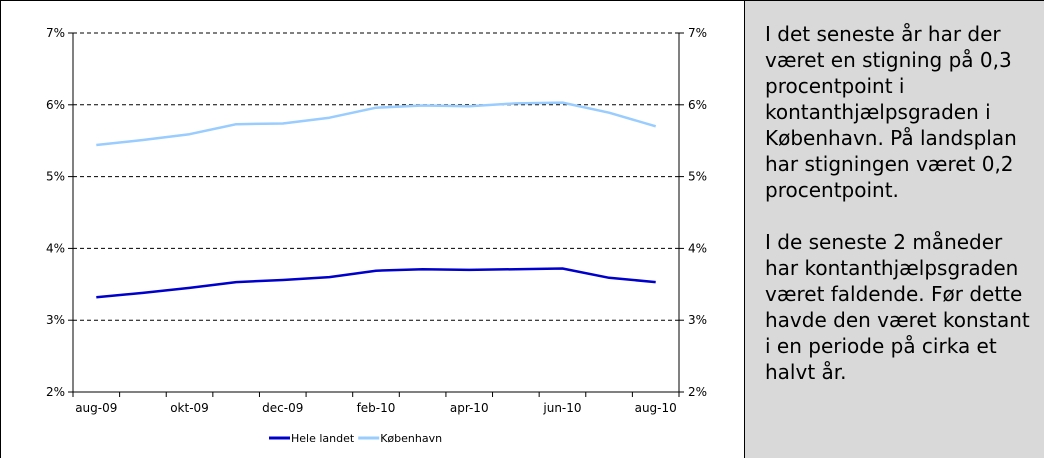  Describe the element at coordinates (697, 392) in the screenshot. I see `y-tick-label-right: 2%` at that location.